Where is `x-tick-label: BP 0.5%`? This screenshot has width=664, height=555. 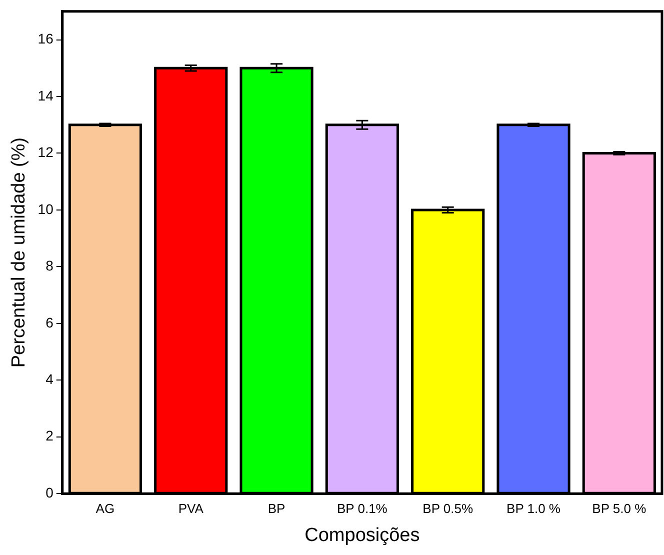 x-tick-label: BP 0.5% is located at coordinates (448, 508).